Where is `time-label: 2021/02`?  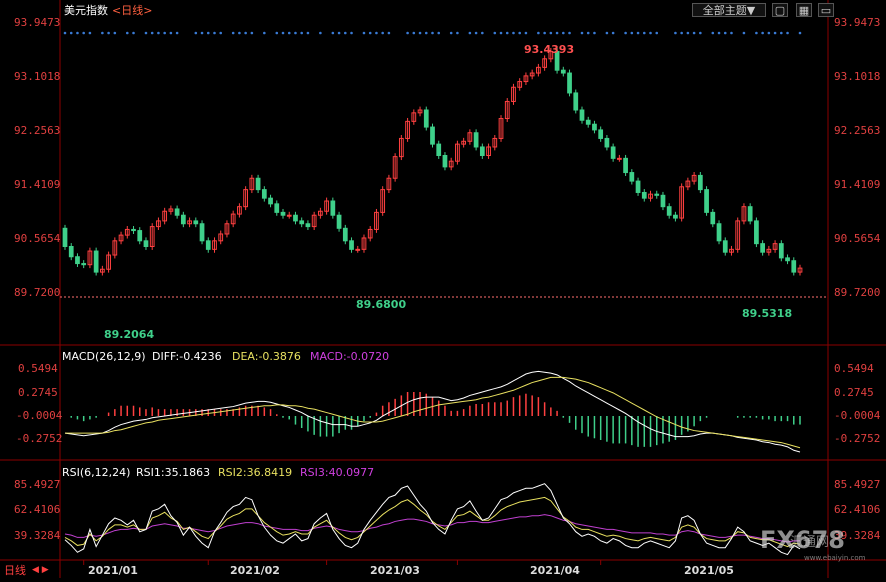 time-label: 2021/02 is located at coordinates (255, 570).